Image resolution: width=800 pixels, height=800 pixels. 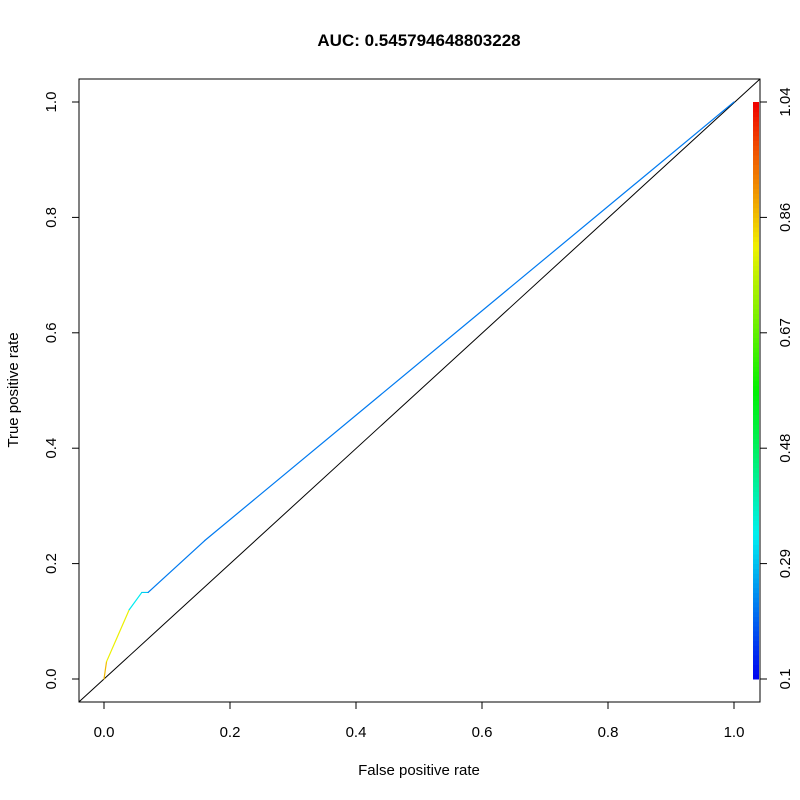 What do you see at coordinates (51, 679) in the screenshot?
I see `y-tick-label: 0.0` at bounding box center [51, 679].